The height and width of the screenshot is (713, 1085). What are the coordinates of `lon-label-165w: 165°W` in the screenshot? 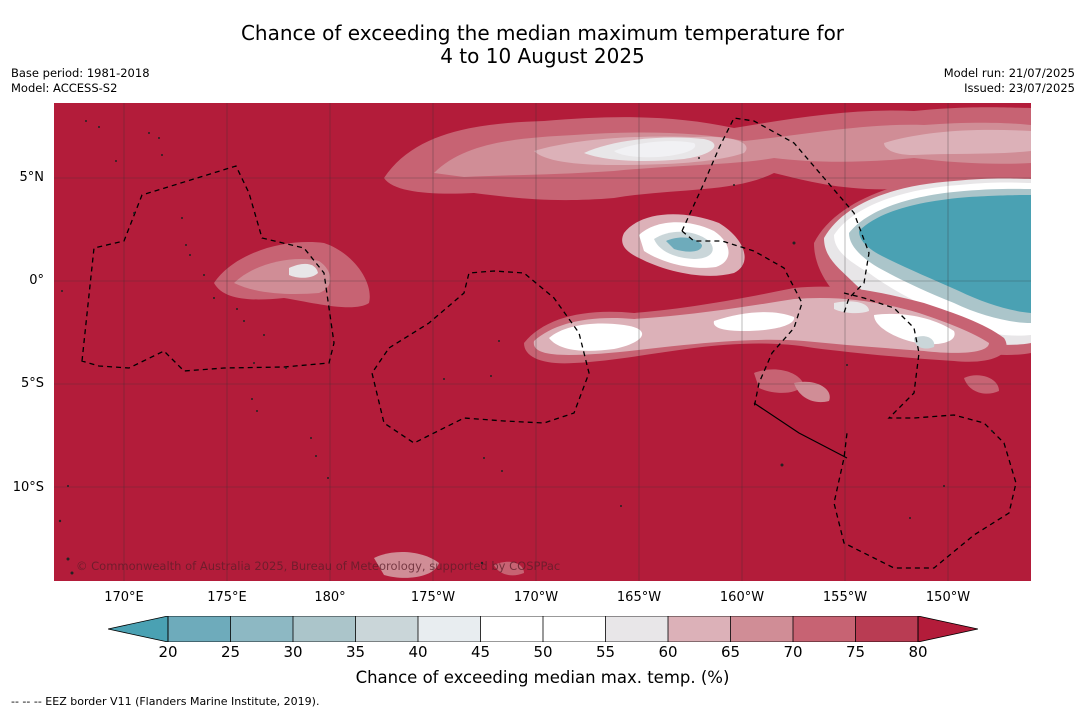 It's located at (639, 597).